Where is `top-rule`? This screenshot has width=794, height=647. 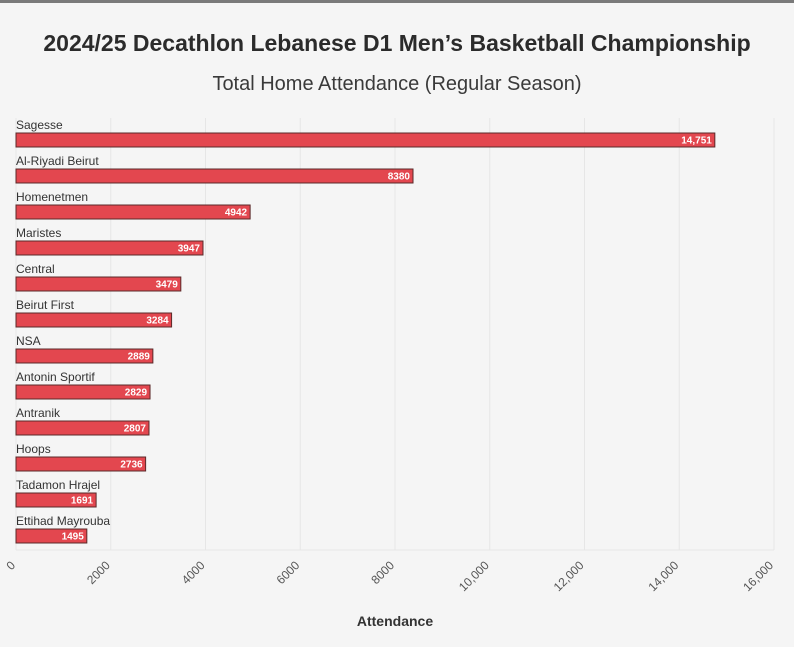 top-rule is located at coordinates (397, 1).